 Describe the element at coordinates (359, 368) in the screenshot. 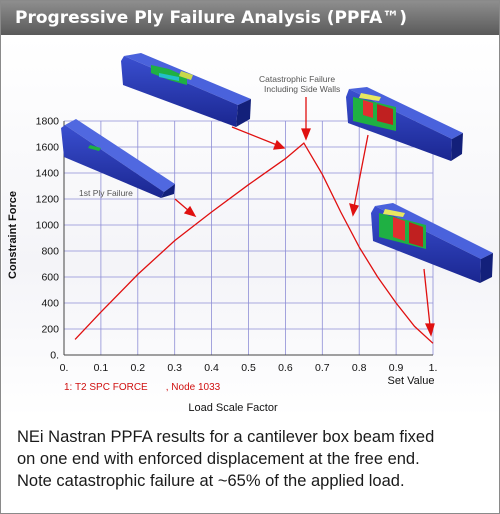

I see `x-tick-label: 0.8` at that location.